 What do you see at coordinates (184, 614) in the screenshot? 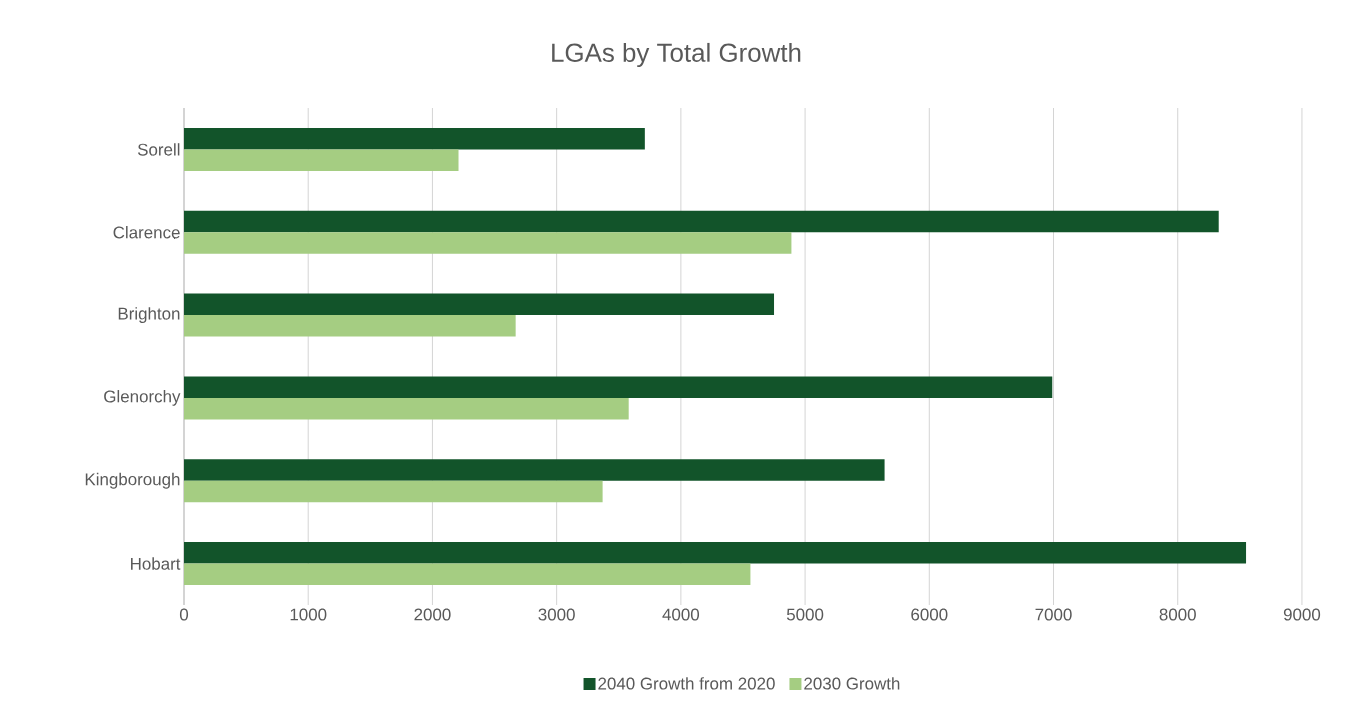
I see `x-tick-label: 0` at bounding box center [184, 614].